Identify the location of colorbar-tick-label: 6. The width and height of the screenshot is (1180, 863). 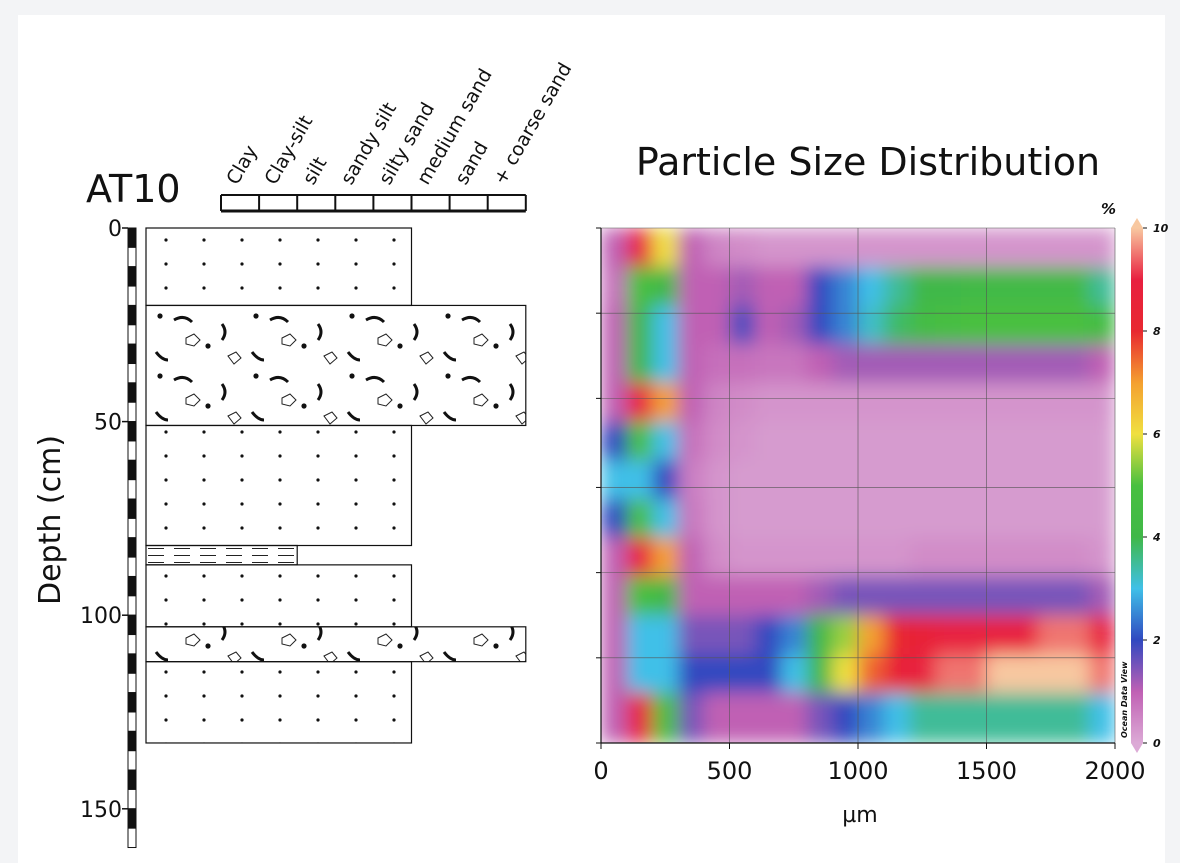
(1157, 434).